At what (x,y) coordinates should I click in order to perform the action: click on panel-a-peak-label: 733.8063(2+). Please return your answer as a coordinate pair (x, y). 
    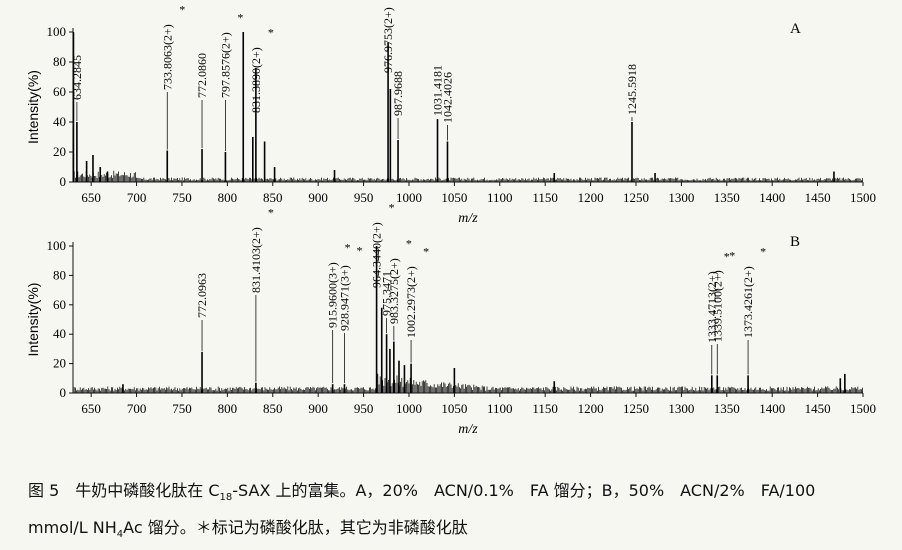
    Looking at the image, I should click on (167, 57).